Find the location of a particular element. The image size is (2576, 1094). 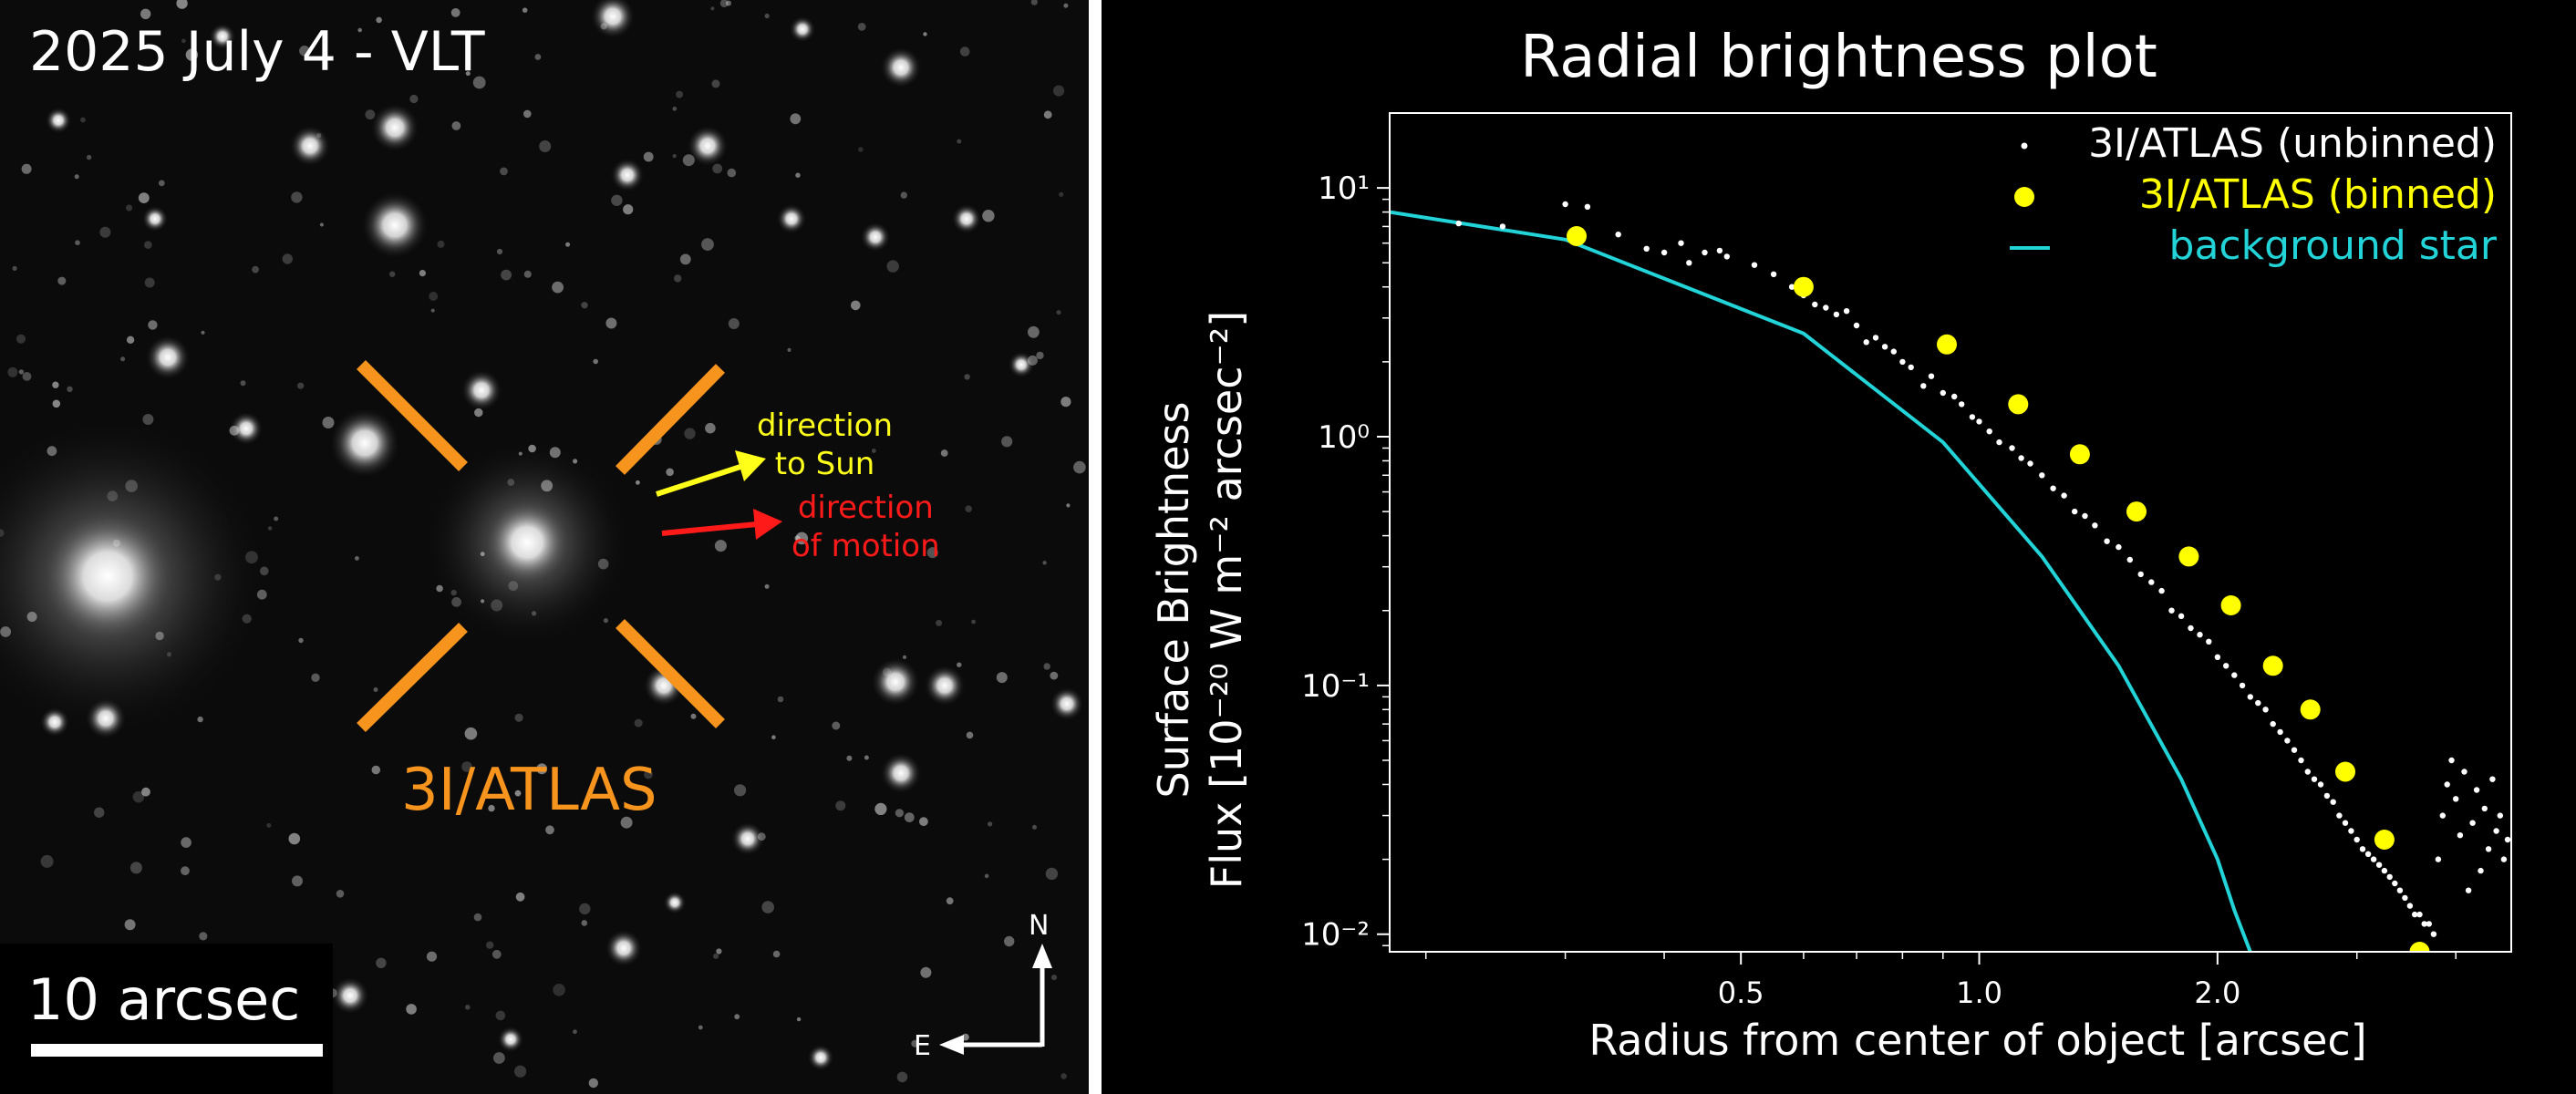

sun-direction-arrow is located at coordinates (711, 473).